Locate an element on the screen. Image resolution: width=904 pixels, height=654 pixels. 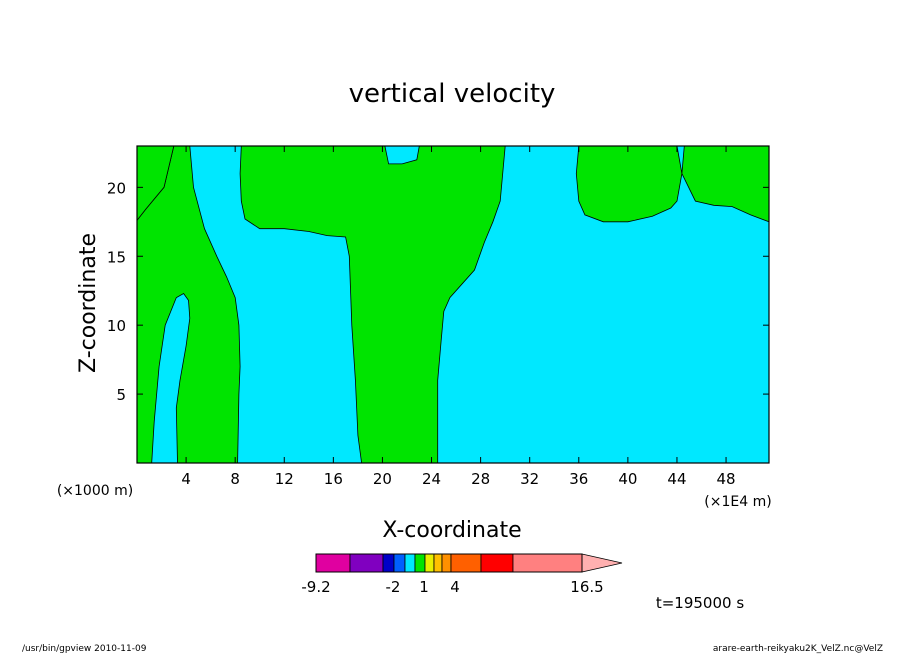
x-tick-label: 20 is located at coordinates (382, 479).